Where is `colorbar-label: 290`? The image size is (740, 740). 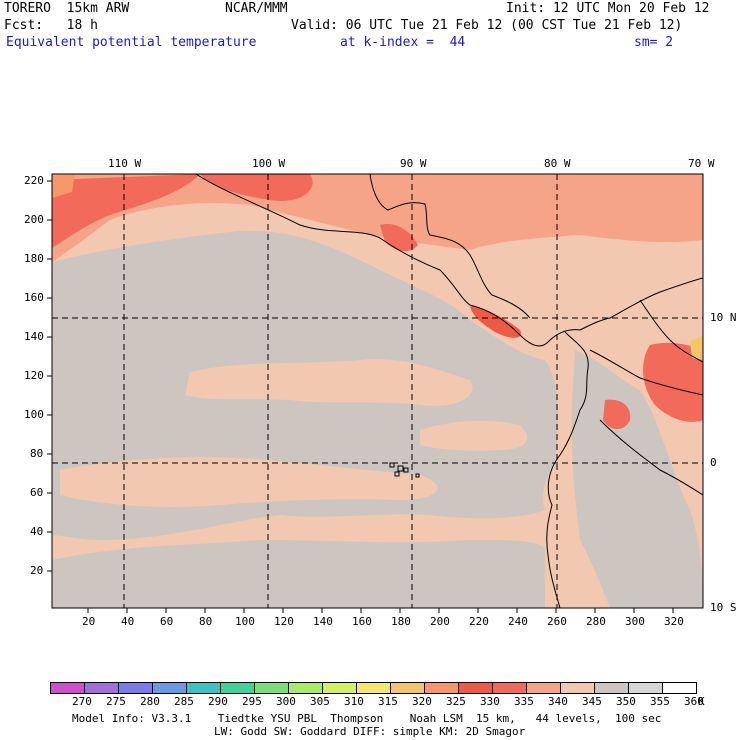 colorbar-label: 290 is located at coordinates (218, 701).